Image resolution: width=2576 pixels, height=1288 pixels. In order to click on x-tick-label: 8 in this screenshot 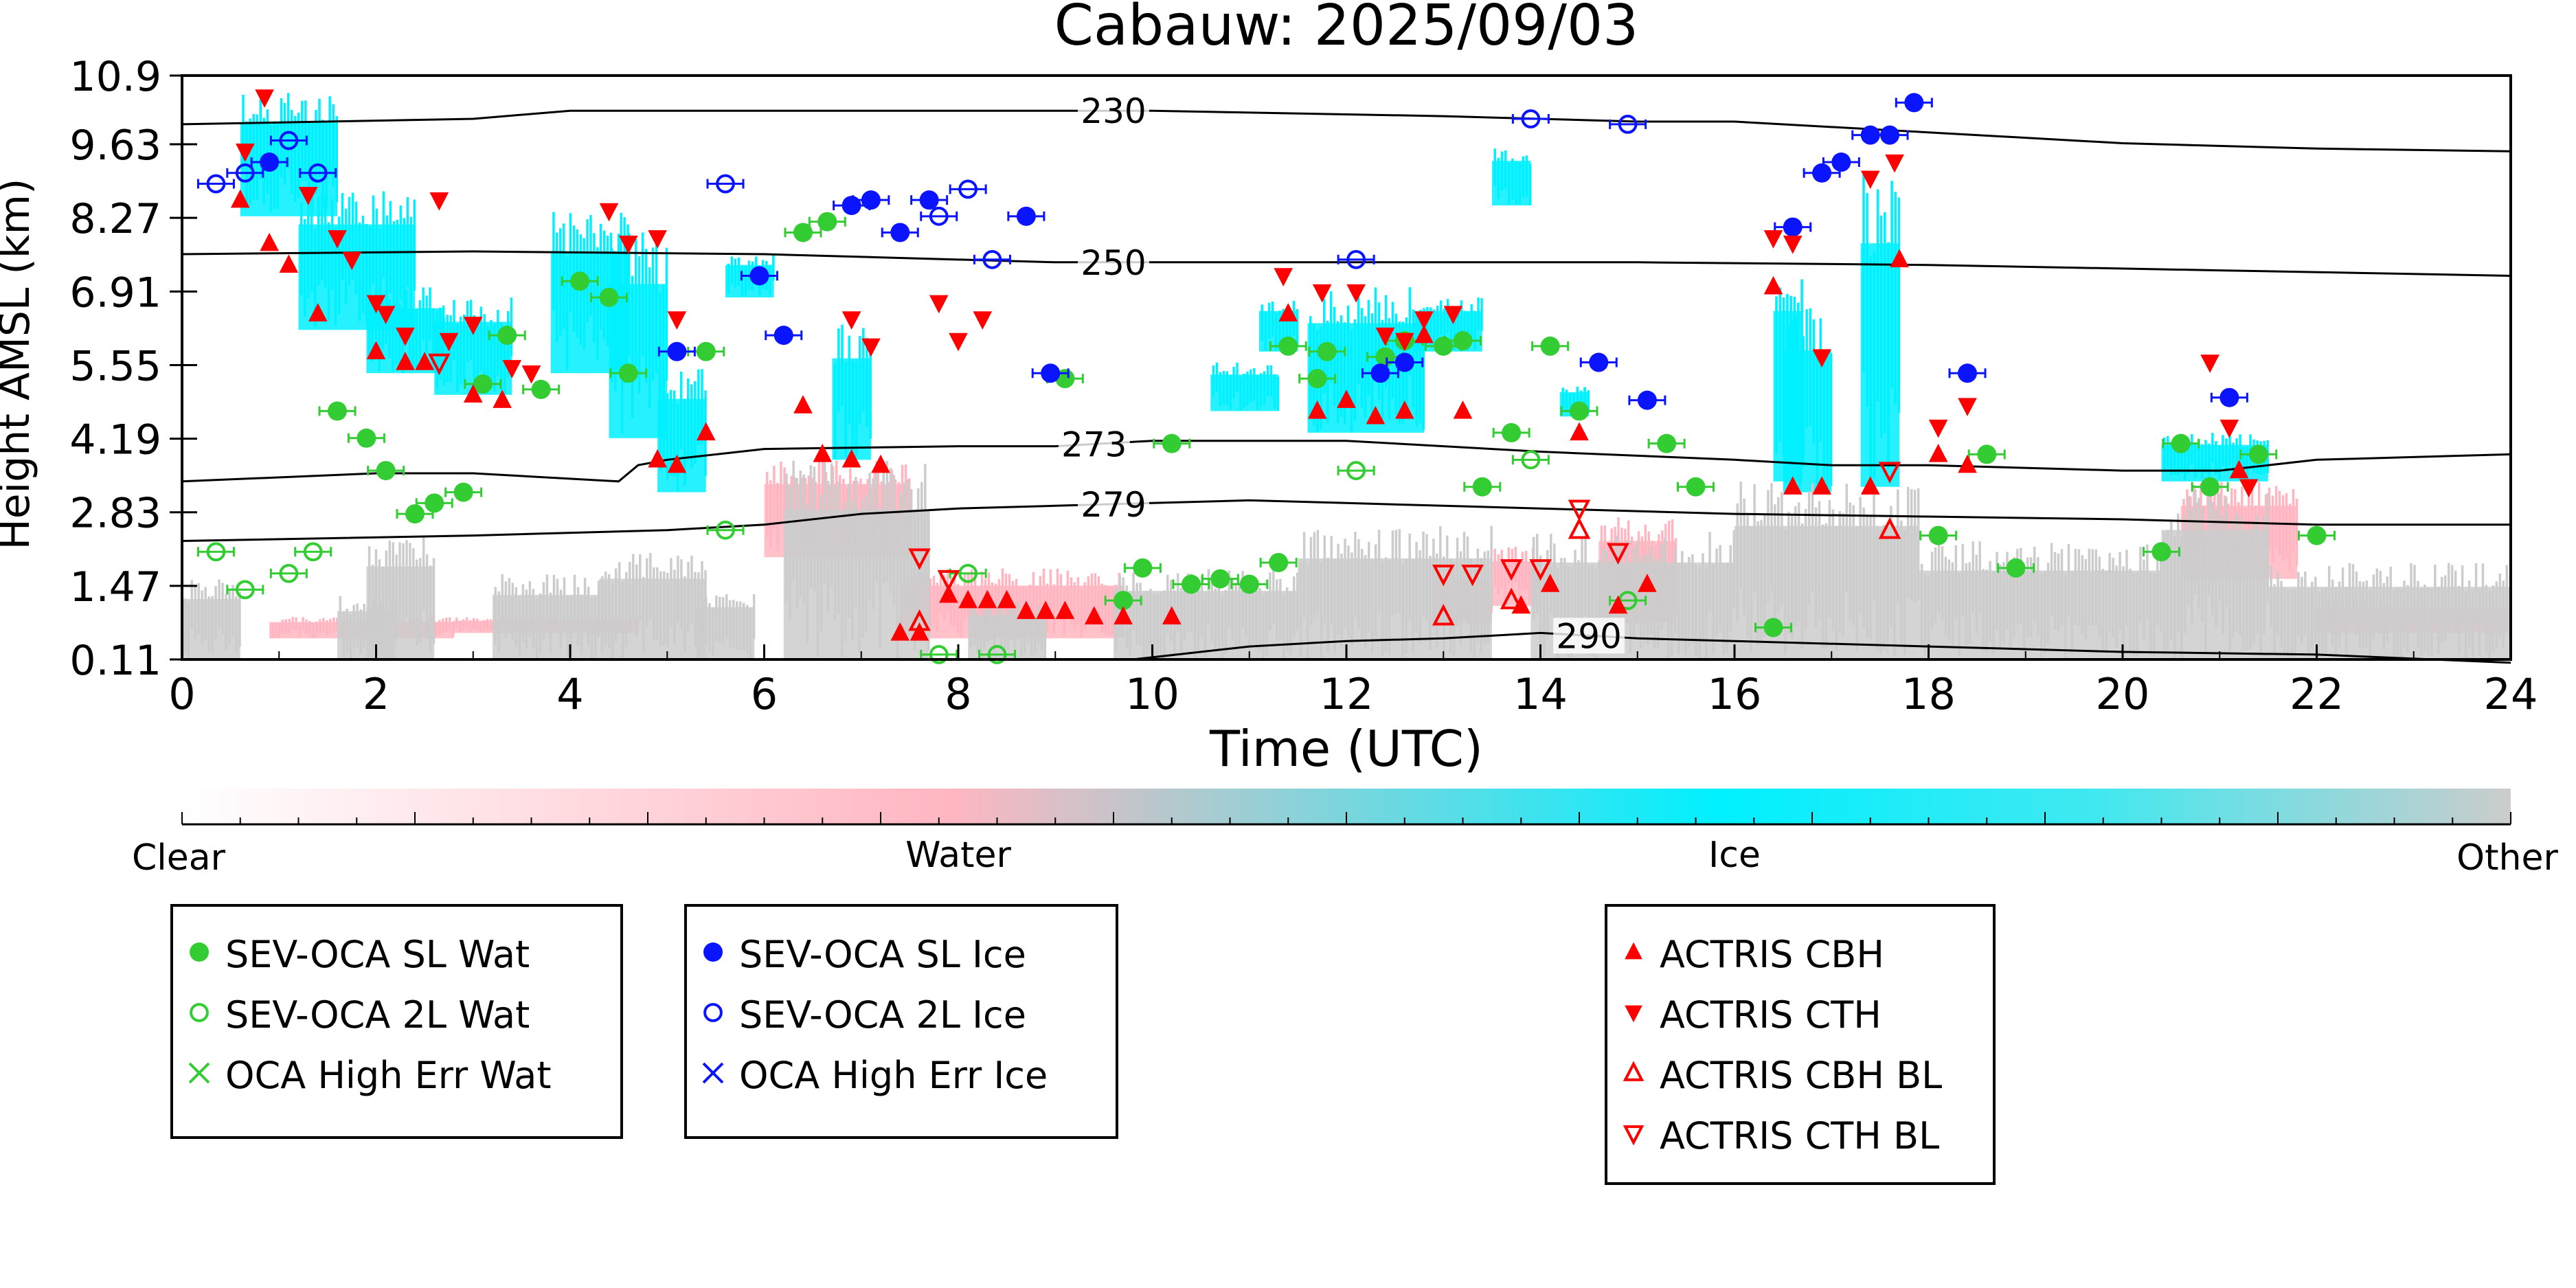, I will do `click(958, 694)`.